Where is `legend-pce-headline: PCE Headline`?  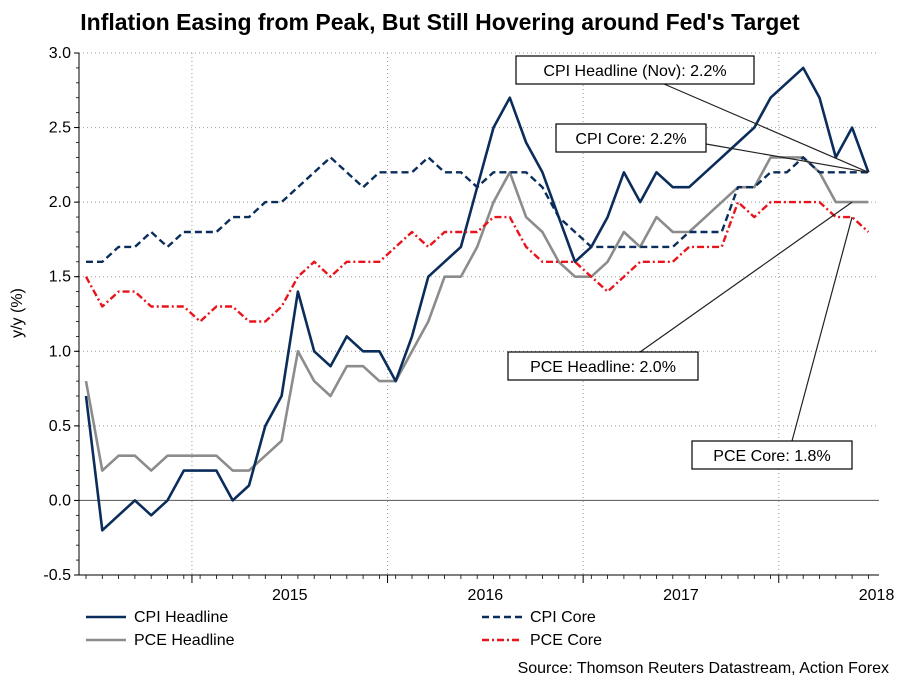
legend-pce-headline: PCE Headline is located at coordinates (160, 640).